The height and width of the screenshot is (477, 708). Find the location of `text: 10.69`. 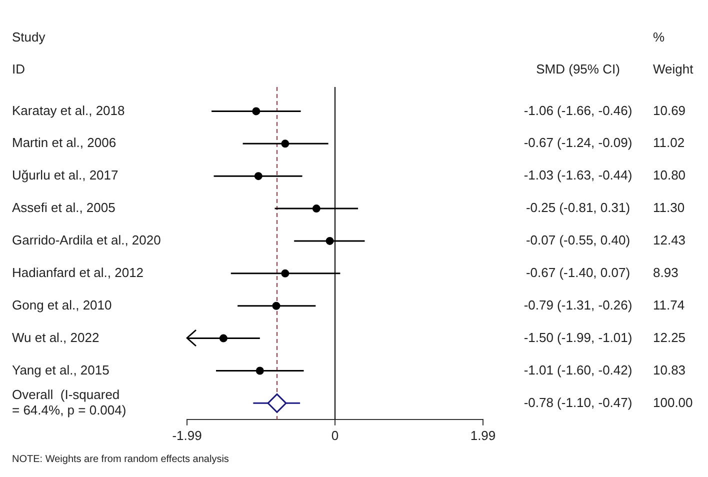

text: 10.69 is located at coordinates (669, 110).